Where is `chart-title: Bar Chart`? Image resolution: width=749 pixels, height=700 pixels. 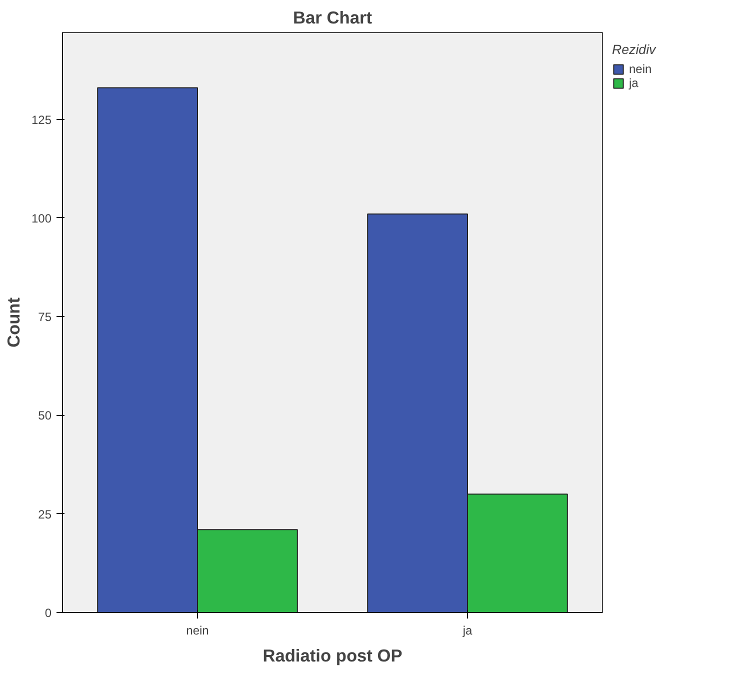
chart-title: Bar Chart is located at coordinates (332, 18).